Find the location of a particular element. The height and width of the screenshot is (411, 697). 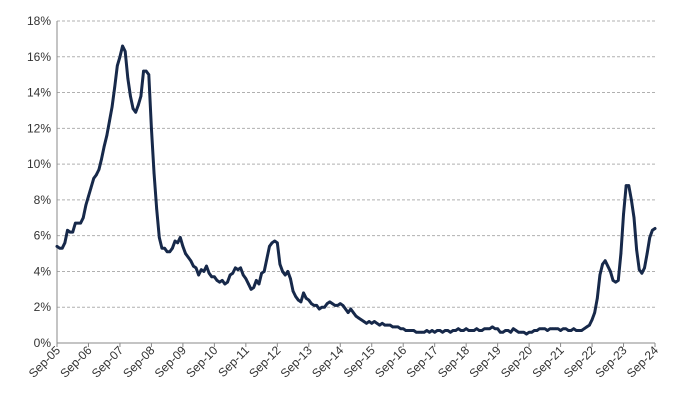

x-tick-label: Sep-12 is located at coordinates (264, 361).